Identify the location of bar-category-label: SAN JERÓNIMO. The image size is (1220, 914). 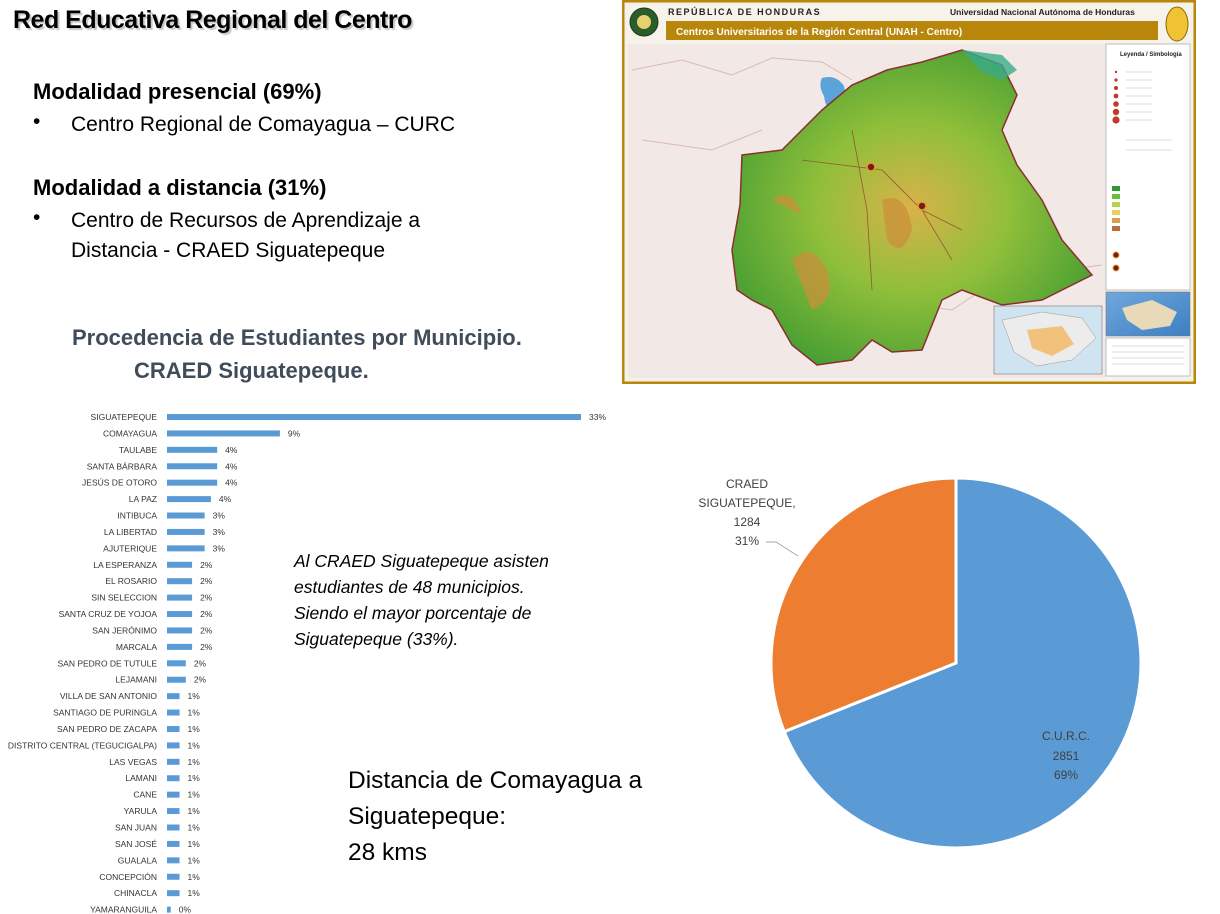
(124, 630).